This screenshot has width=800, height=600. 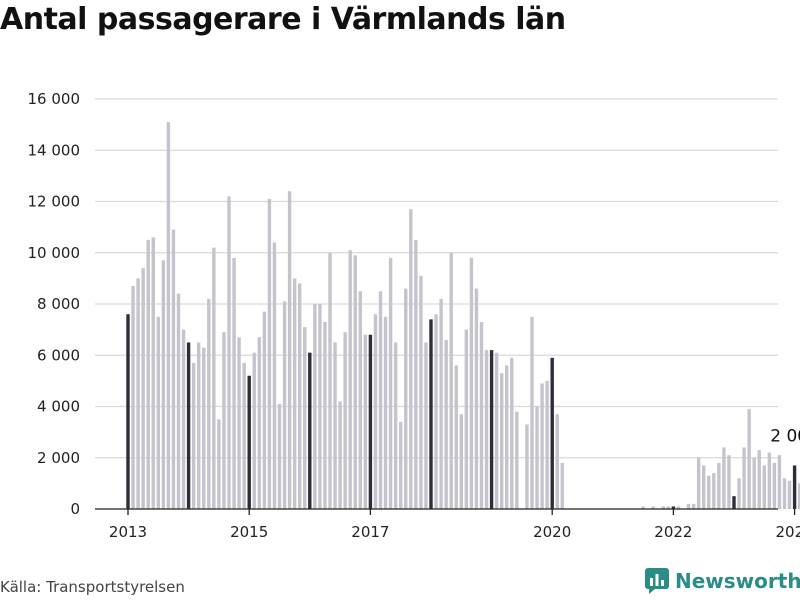 I want to click on y-tick-label: 14 000, so click(x=54, y=150).